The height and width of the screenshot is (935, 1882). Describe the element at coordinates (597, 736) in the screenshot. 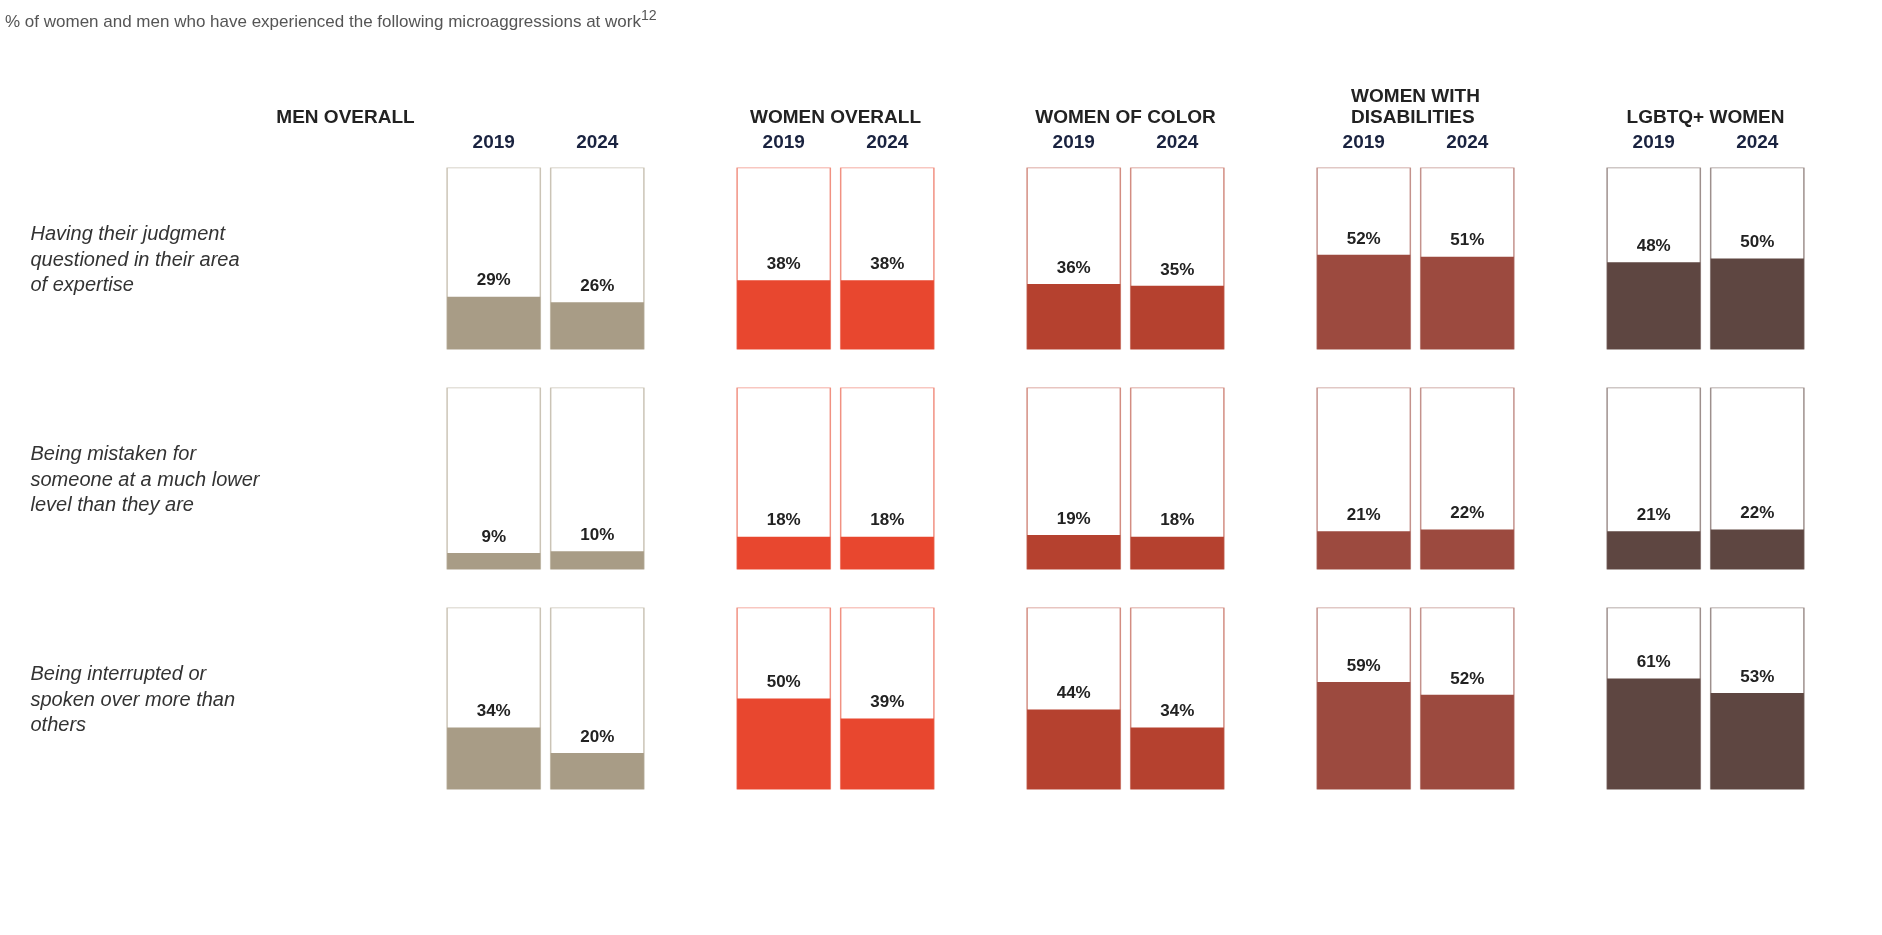

I see `data-label: 20%` at that location.